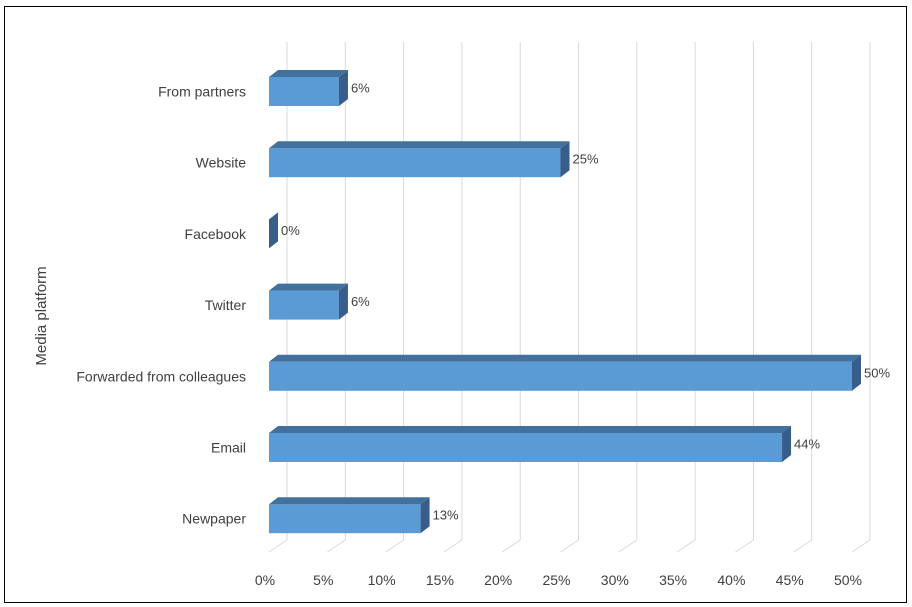  I want to click on x-tick-label: 45%, so click(790, 580).